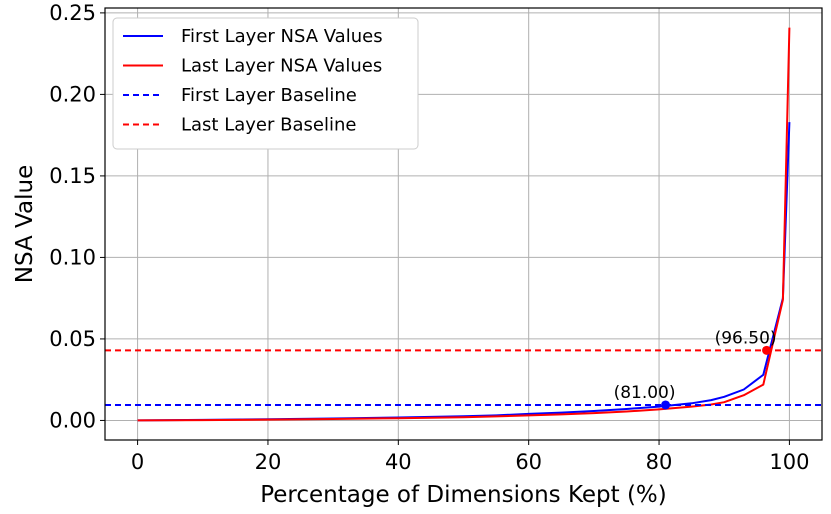  Describe the element at coordinates (268, 125) in the screenshot. I see `legend-entry-label: Last Layer Baseline` at that location.